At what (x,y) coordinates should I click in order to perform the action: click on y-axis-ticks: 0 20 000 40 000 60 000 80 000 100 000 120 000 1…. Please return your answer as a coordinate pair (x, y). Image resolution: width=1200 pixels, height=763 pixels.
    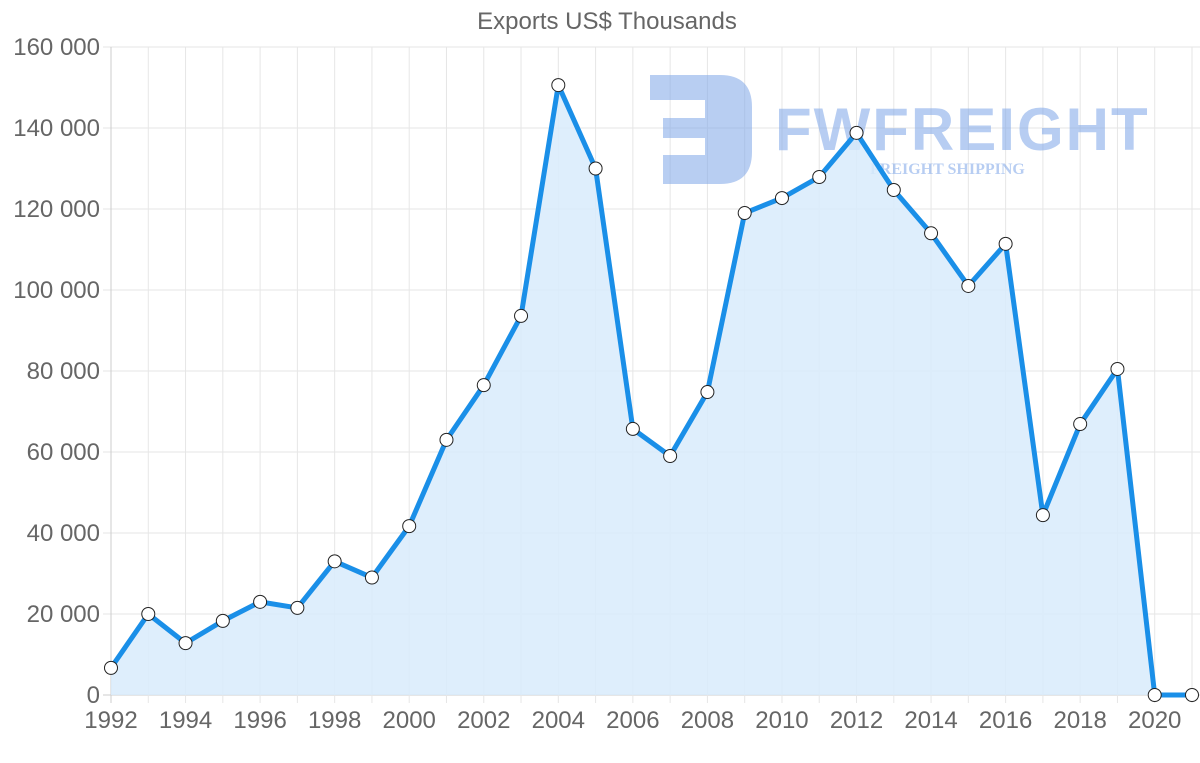
    Looking at the image, I should click on (56, 371).